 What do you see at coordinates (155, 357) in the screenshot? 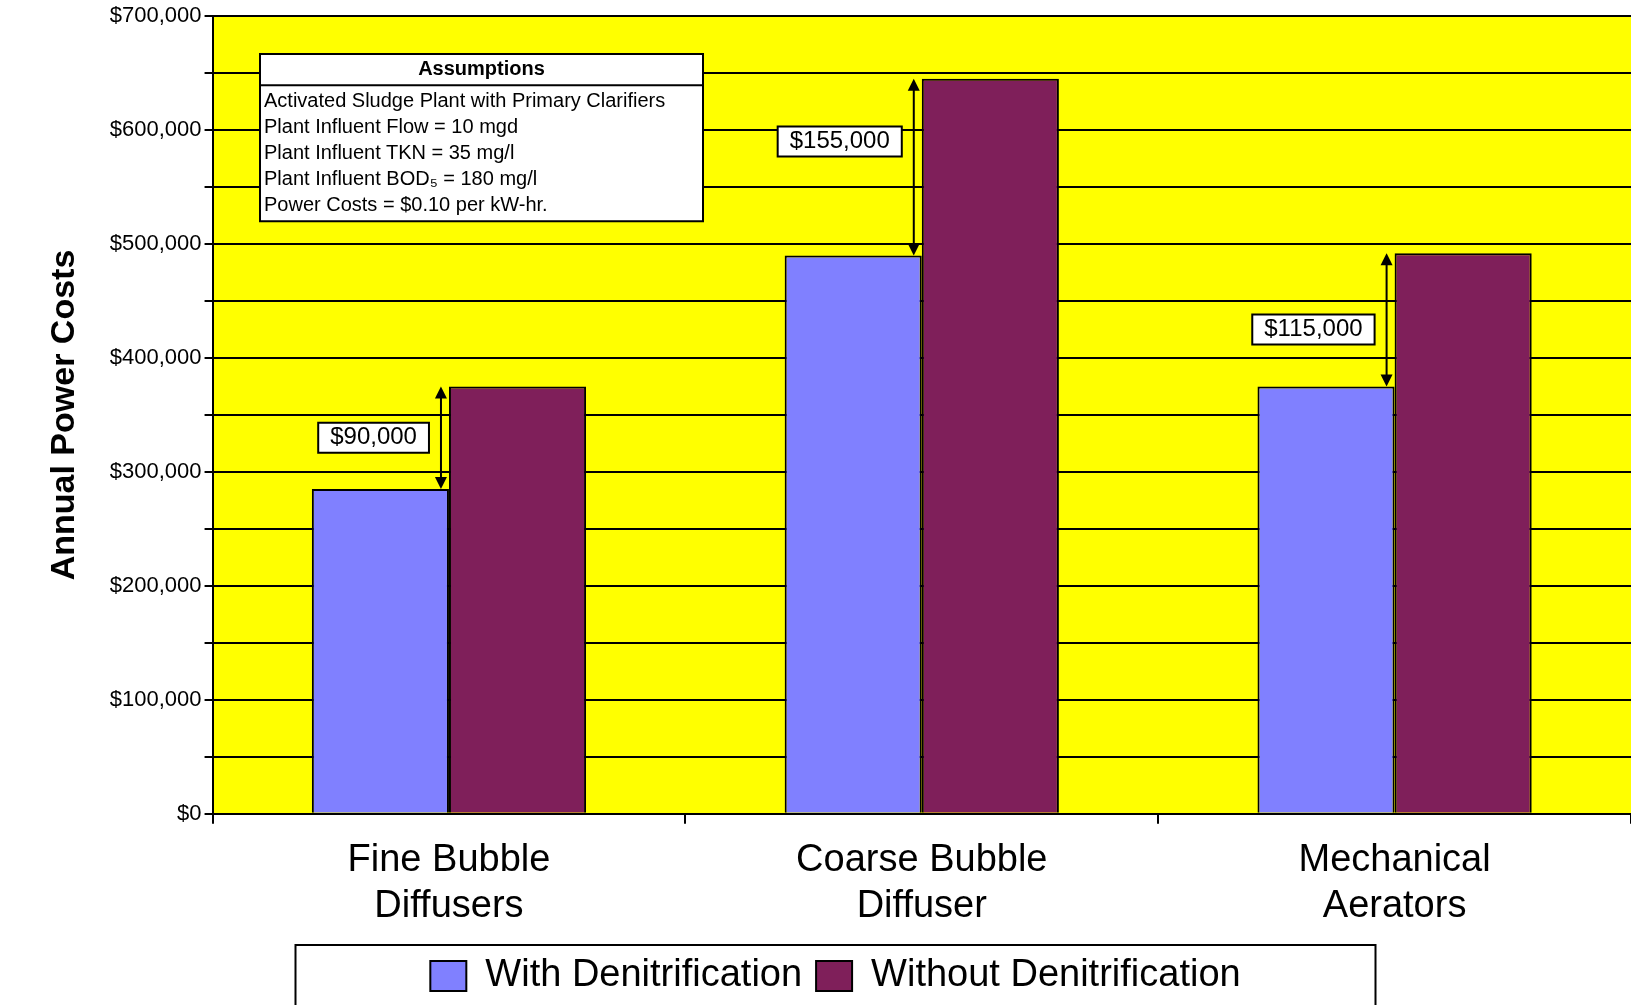
I see `y-tick-label: $400,000` at bounding box center [155, 357].